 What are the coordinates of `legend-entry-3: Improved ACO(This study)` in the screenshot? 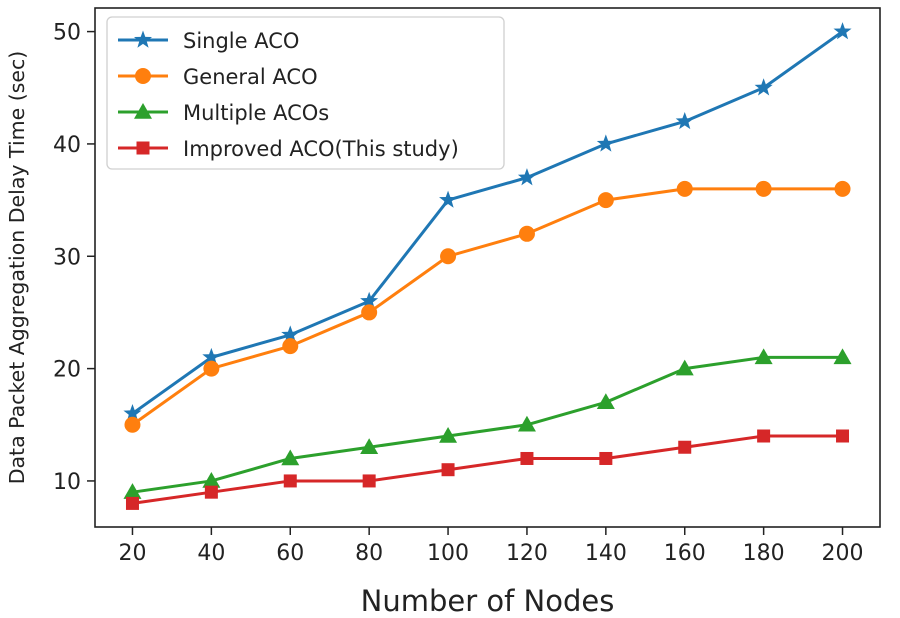 It's located at (288, 149).